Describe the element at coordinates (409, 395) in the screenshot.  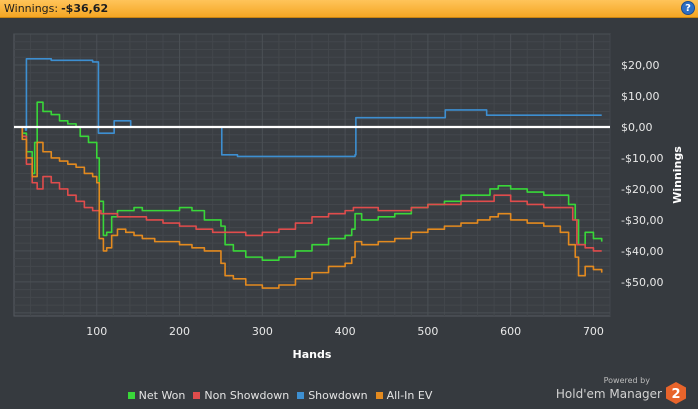
I see `legend-label-all-in-ev: All-In EV` at that location.